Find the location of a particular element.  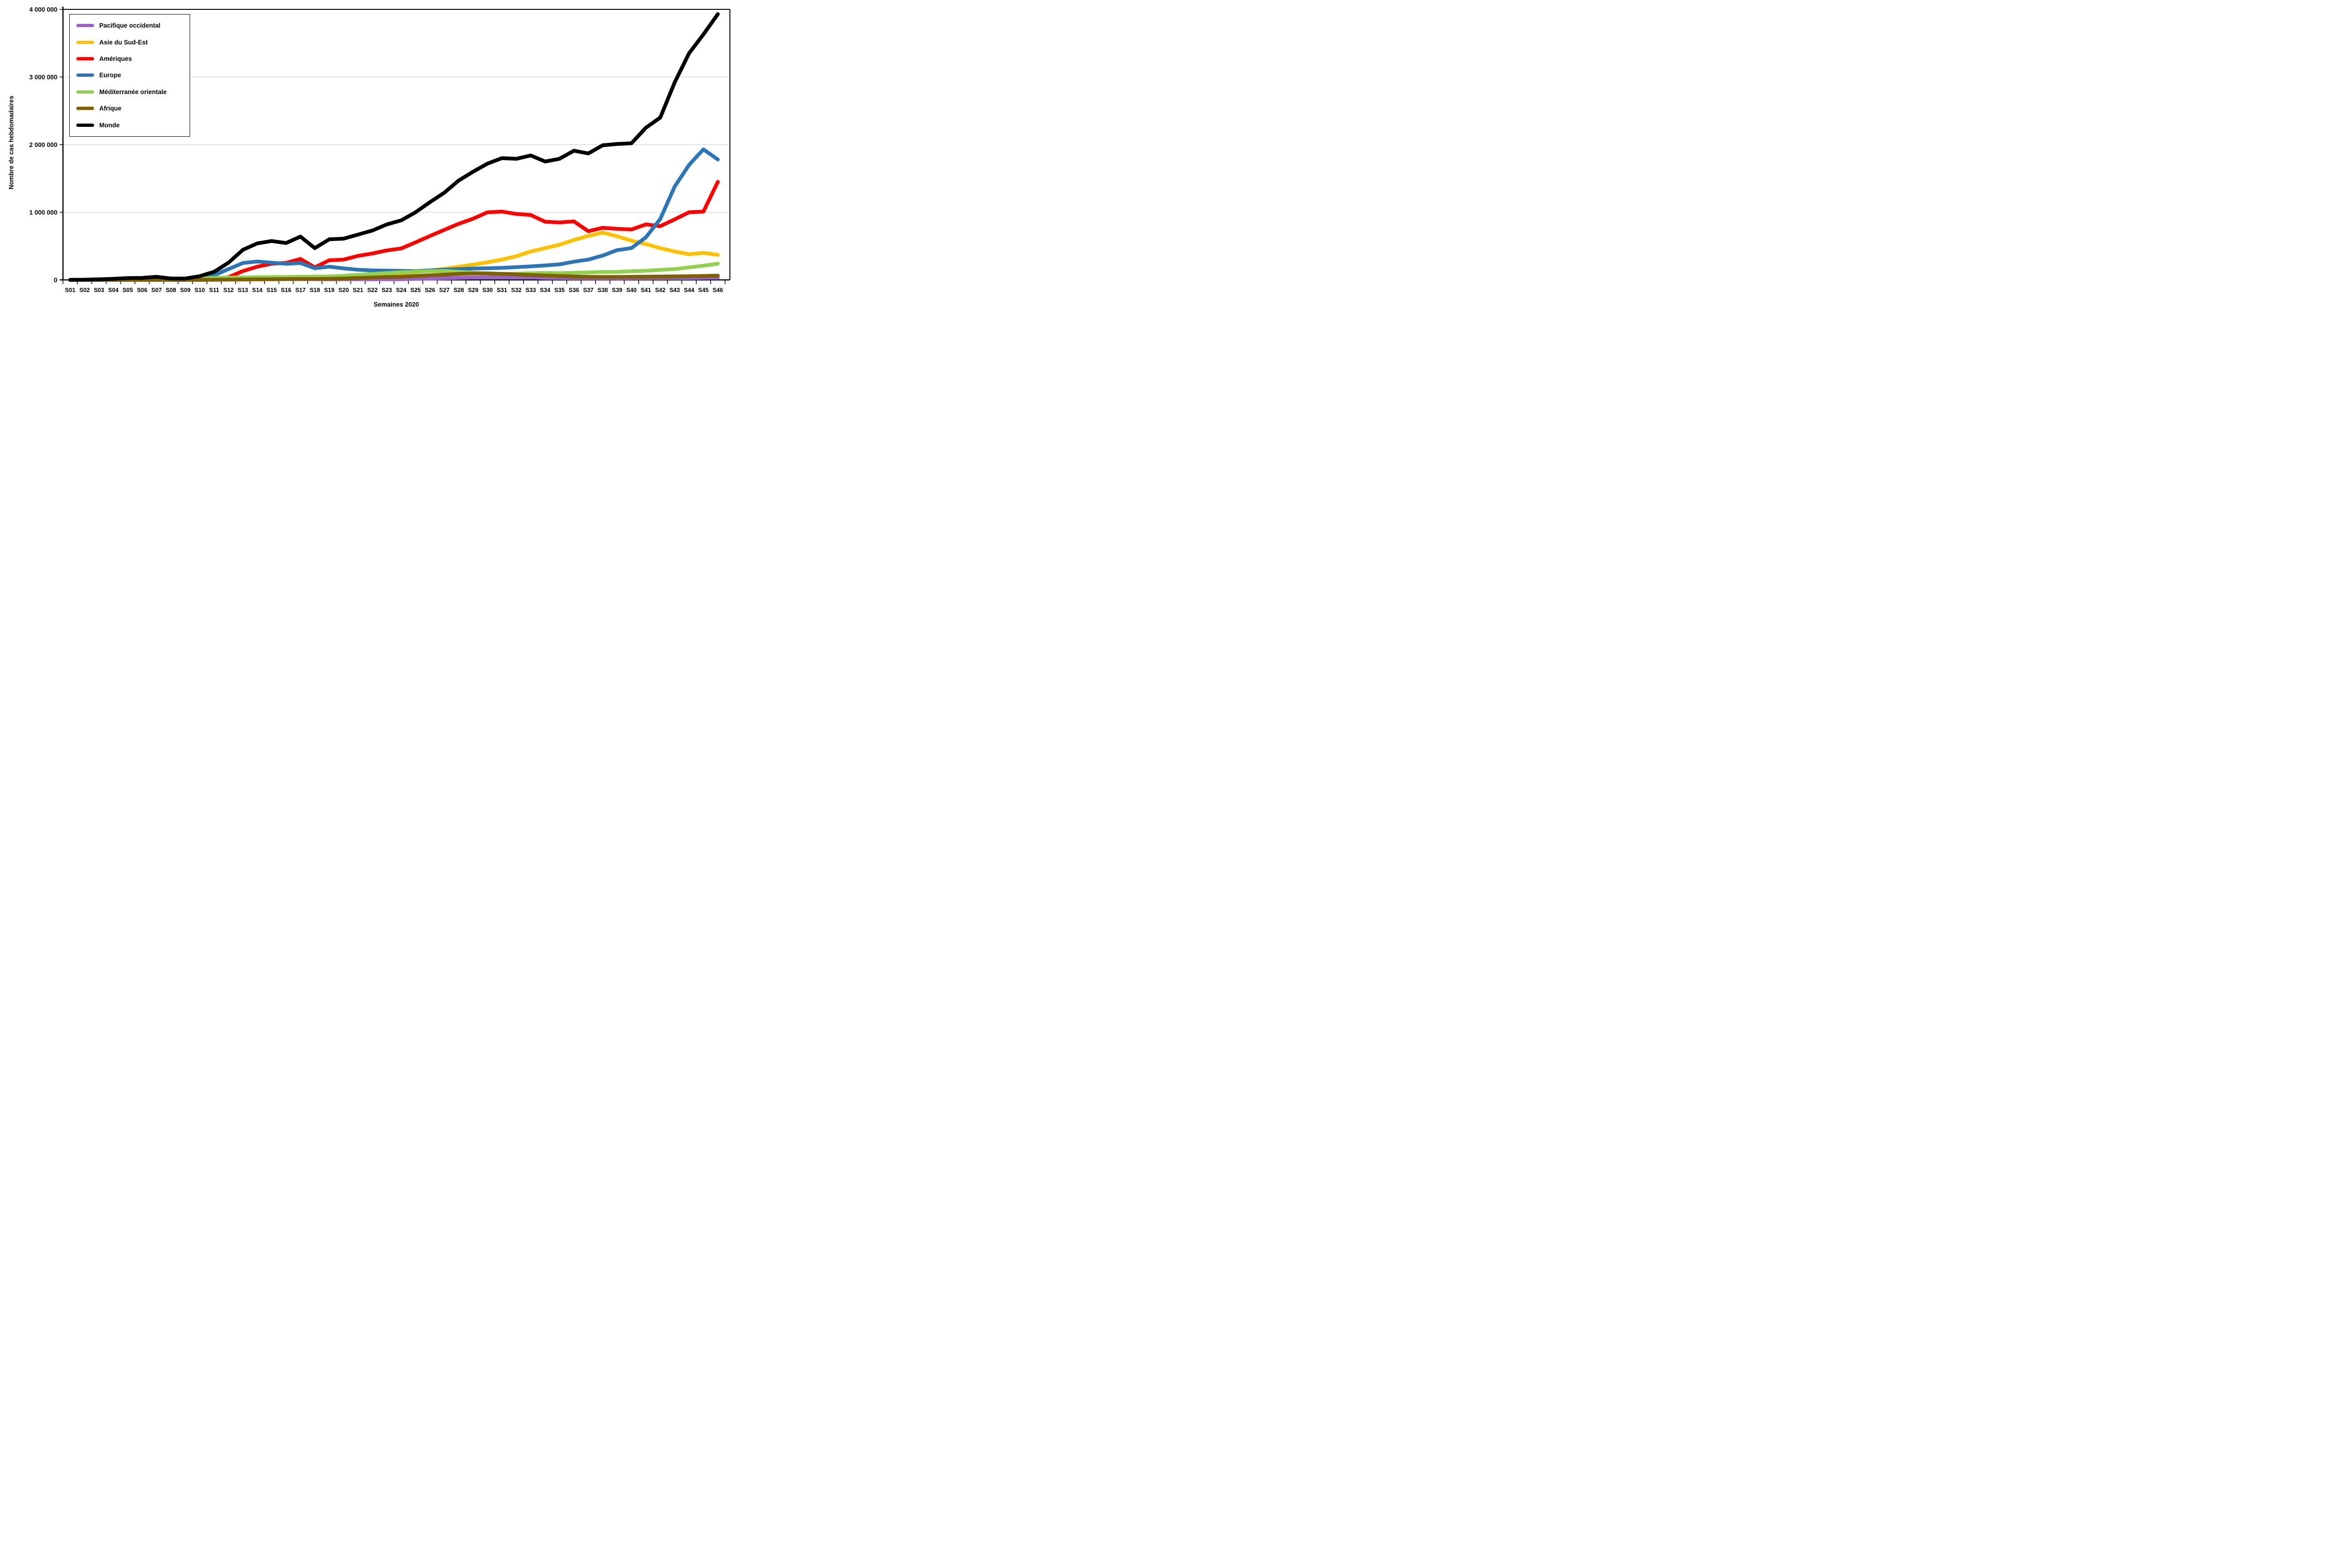

x-tick-label: S07 is located at coordinates (156, 290).